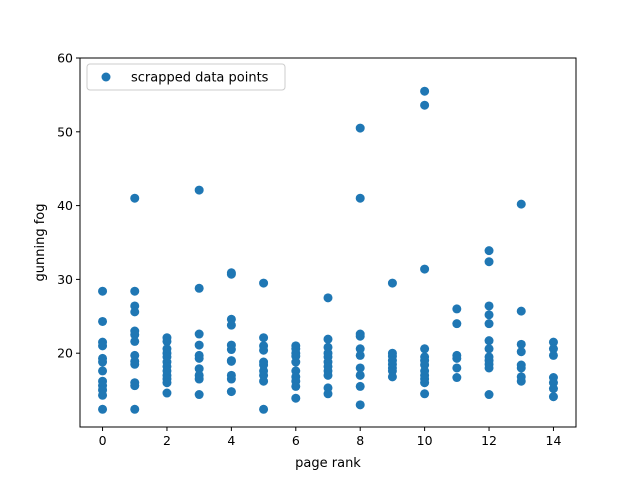  I want to click on legend-marker, so click(106, 77).